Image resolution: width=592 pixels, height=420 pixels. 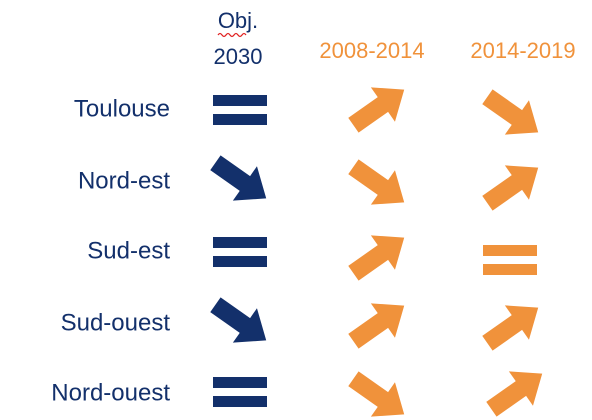 What do you see at coordinates (238, 20) in the screenshot?
I see `header-objective-line1: Obj.` at bounding box center [238, 20].